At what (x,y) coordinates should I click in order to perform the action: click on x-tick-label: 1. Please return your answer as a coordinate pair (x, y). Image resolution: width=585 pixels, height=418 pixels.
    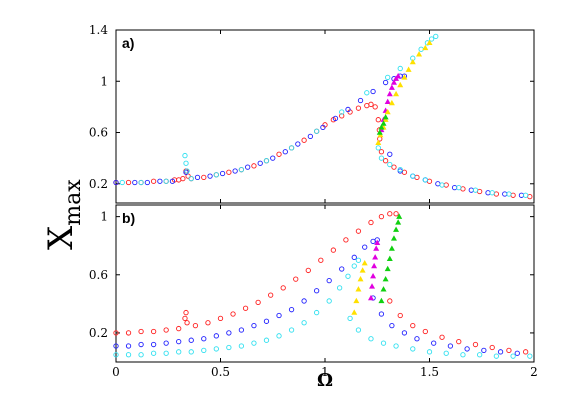
    Looking at the image, I should click on (325, 372).